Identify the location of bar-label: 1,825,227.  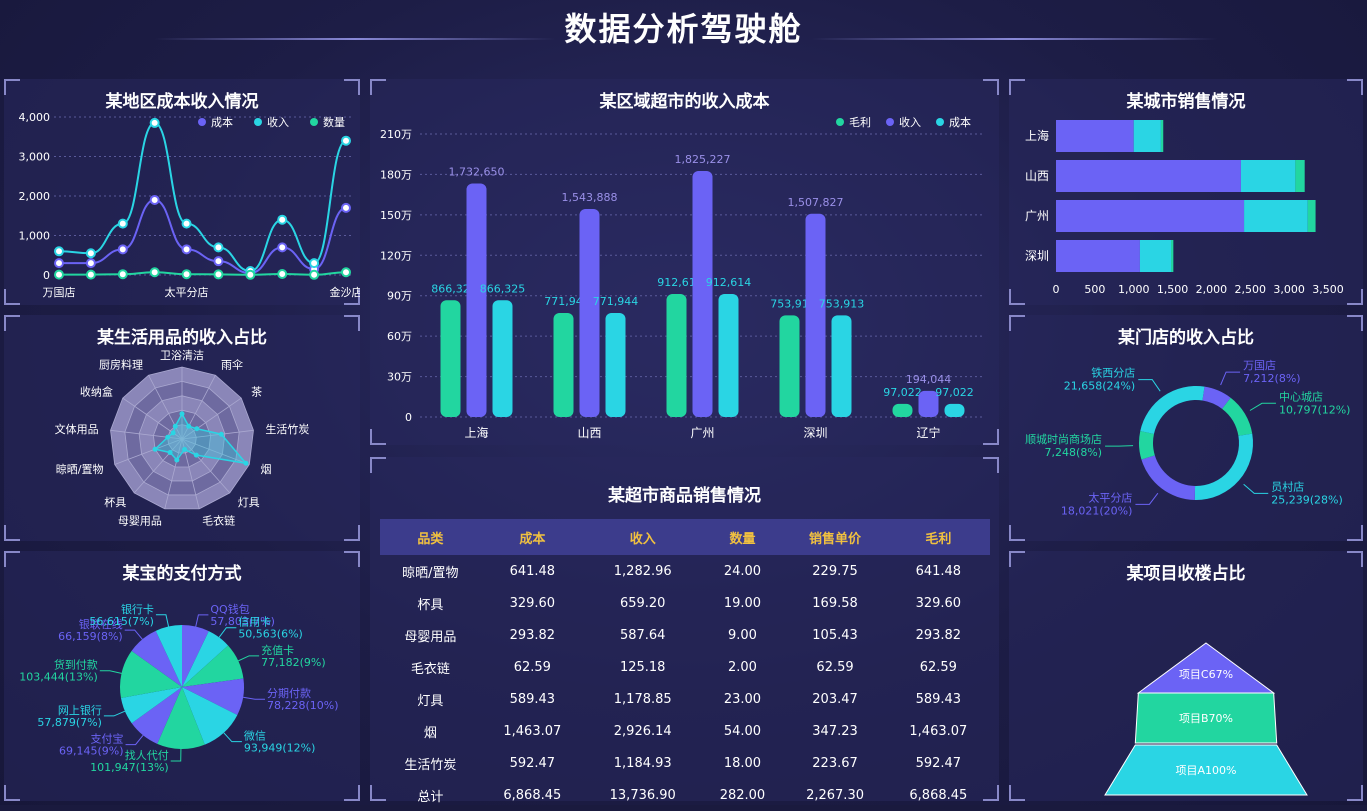
(703, 159).